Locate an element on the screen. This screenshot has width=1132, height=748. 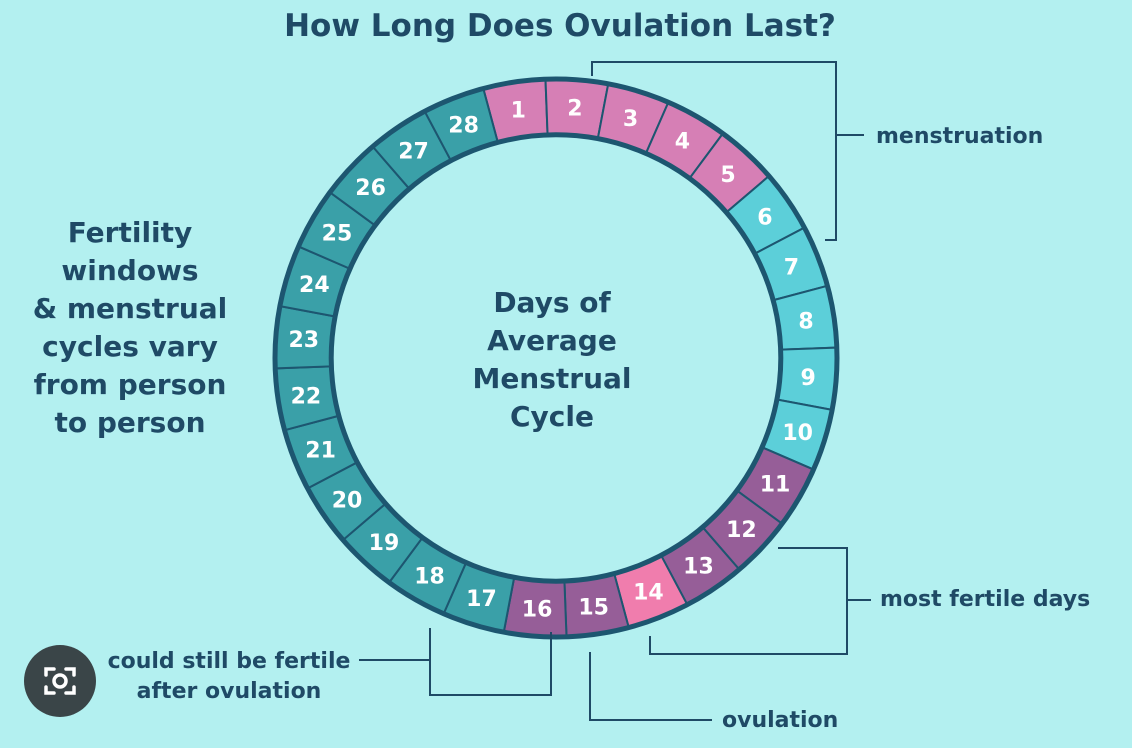
day-label-9: 9 is located at coordinates (808, 378).